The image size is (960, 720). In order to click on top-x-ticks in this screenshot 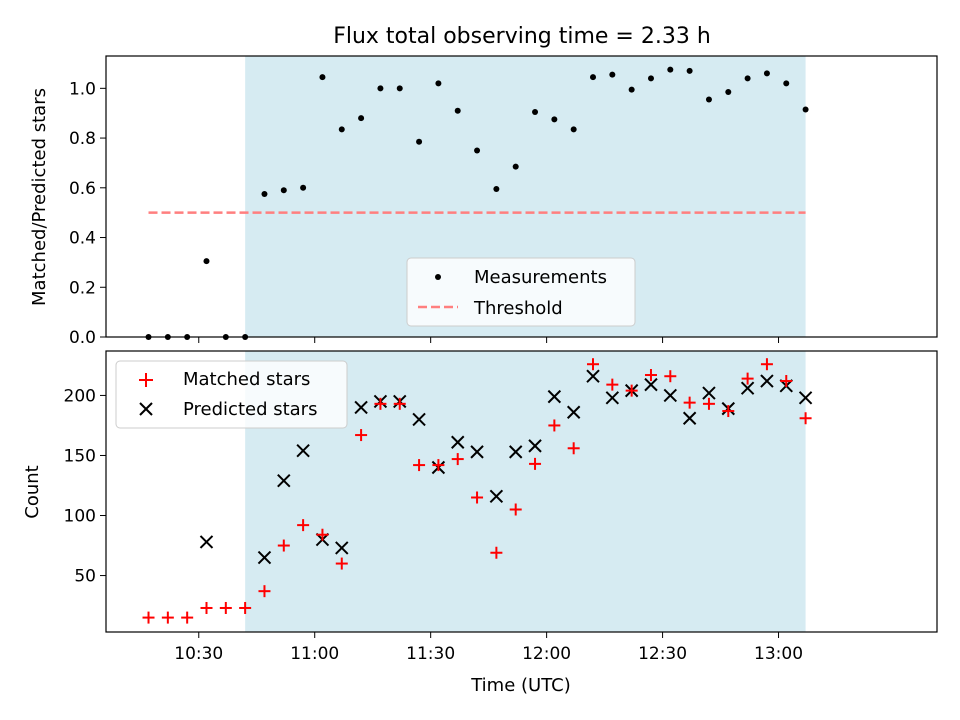, I will do `click(489, 340)`.